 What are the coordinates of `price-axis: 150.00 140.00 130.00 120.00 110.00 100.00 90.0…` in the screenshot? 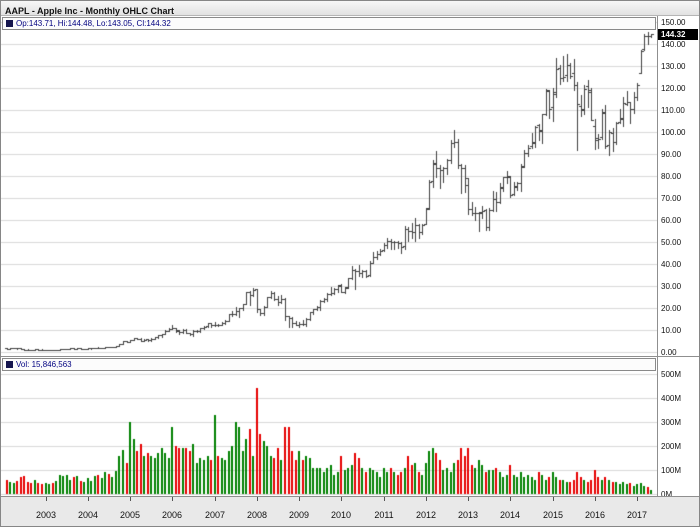 It's located at (678, 186).